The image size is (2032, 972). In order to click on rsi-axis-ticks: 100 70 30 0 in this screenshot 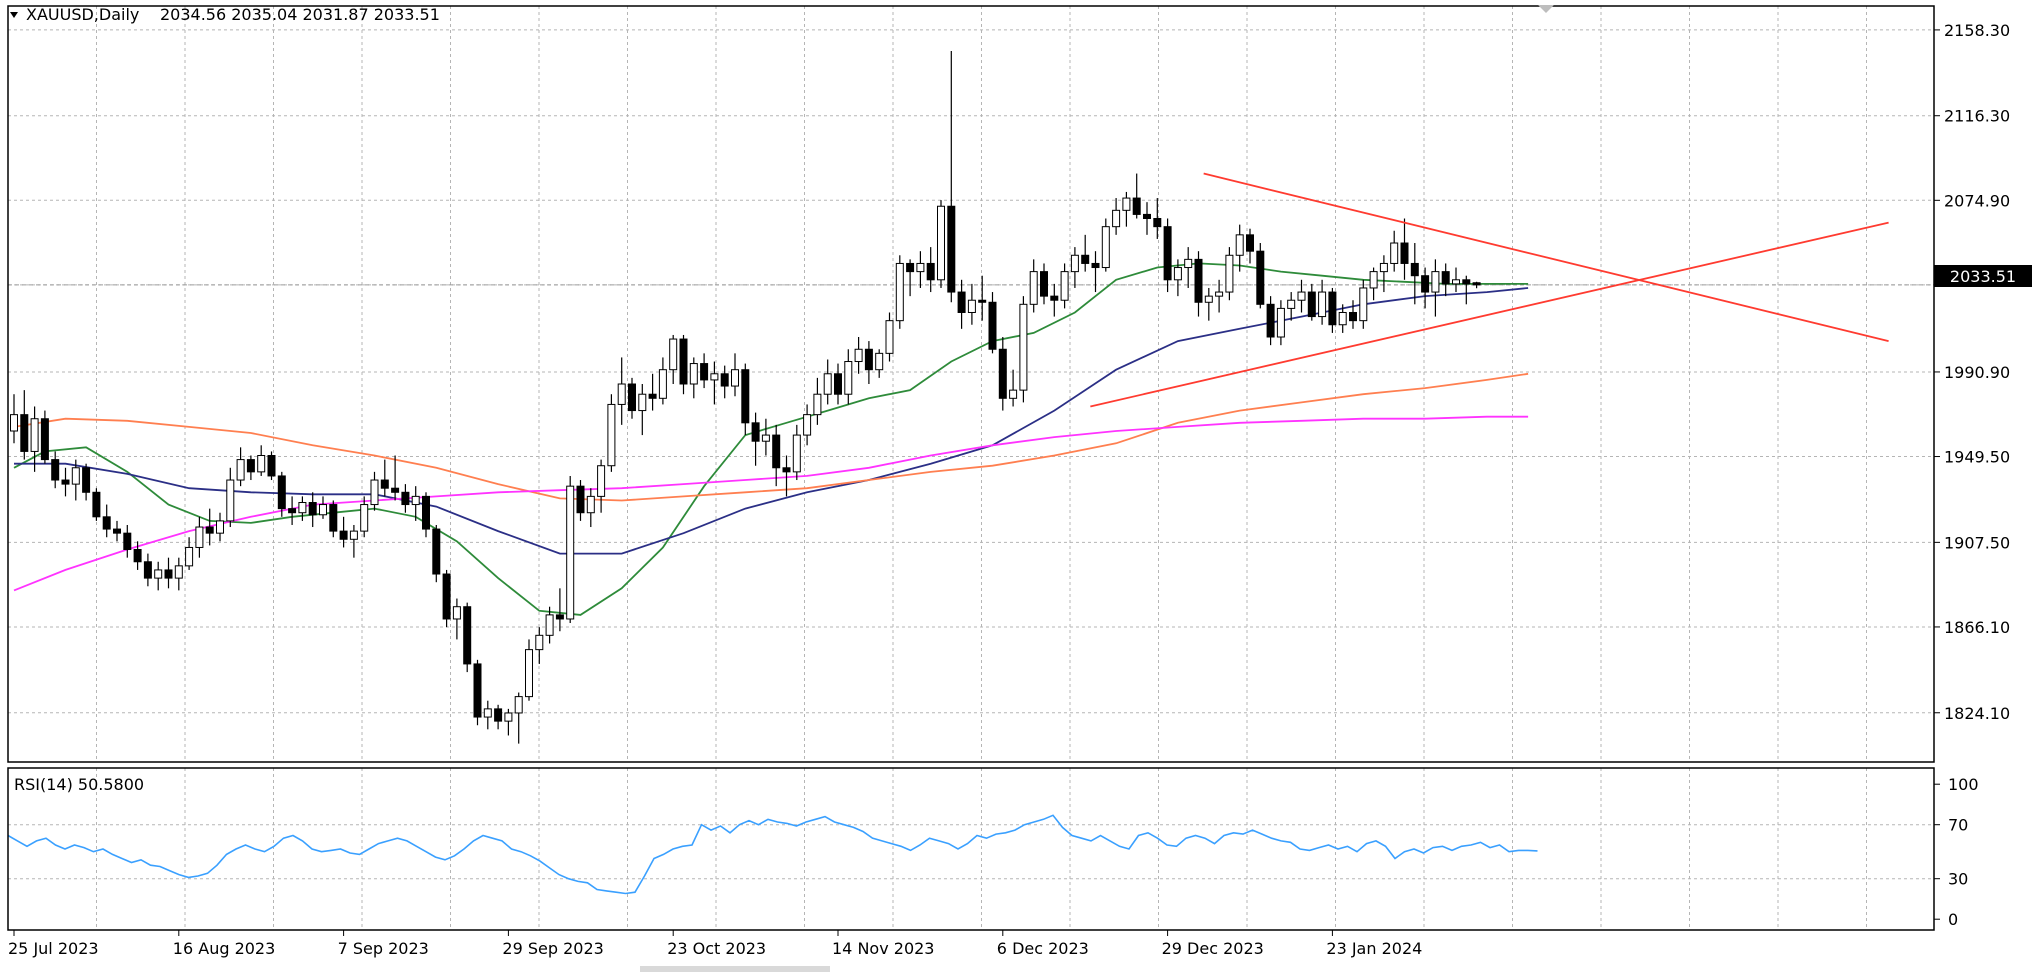, I will do `click(1956, 852)`.